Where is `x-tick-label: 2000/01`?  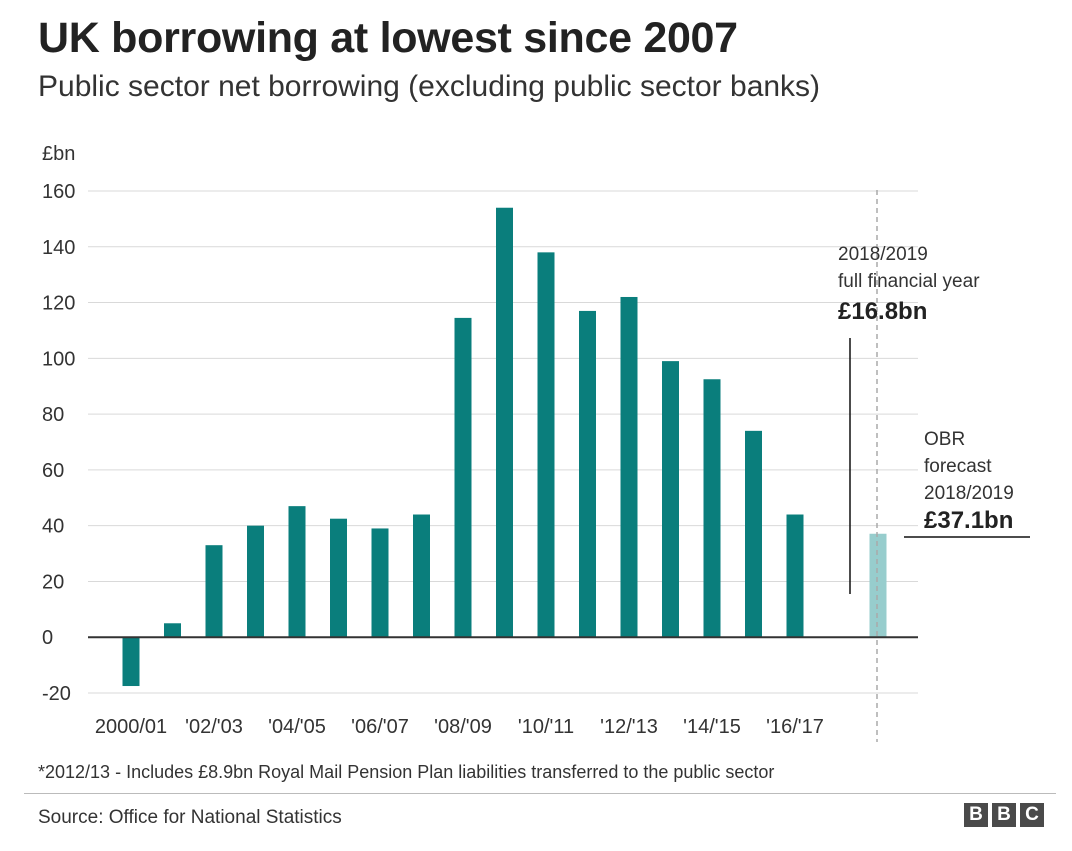 x-tick-label: 2000/01 is located at coordinates (131, 727).